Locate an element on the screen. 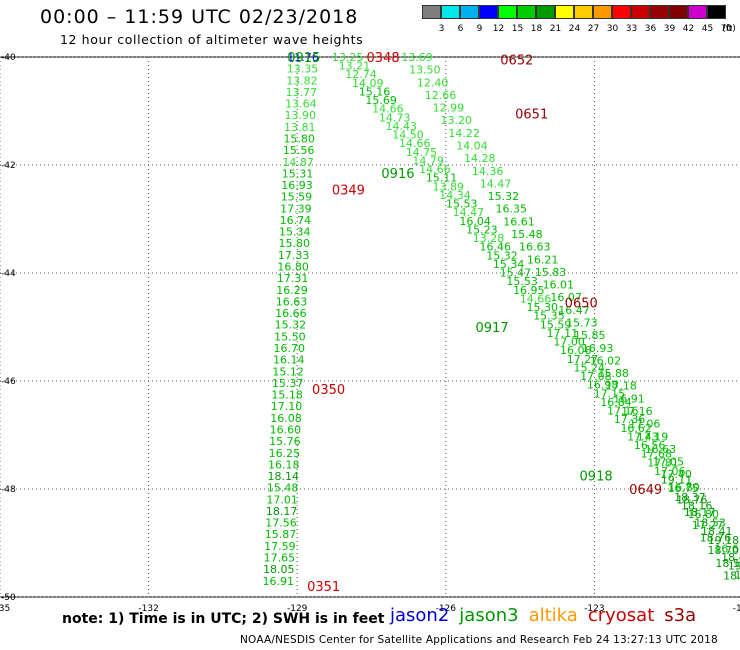 This screenshot has width=740, height=650. s3a-swh-value: 17.40 is located at coordinates (676, 474).